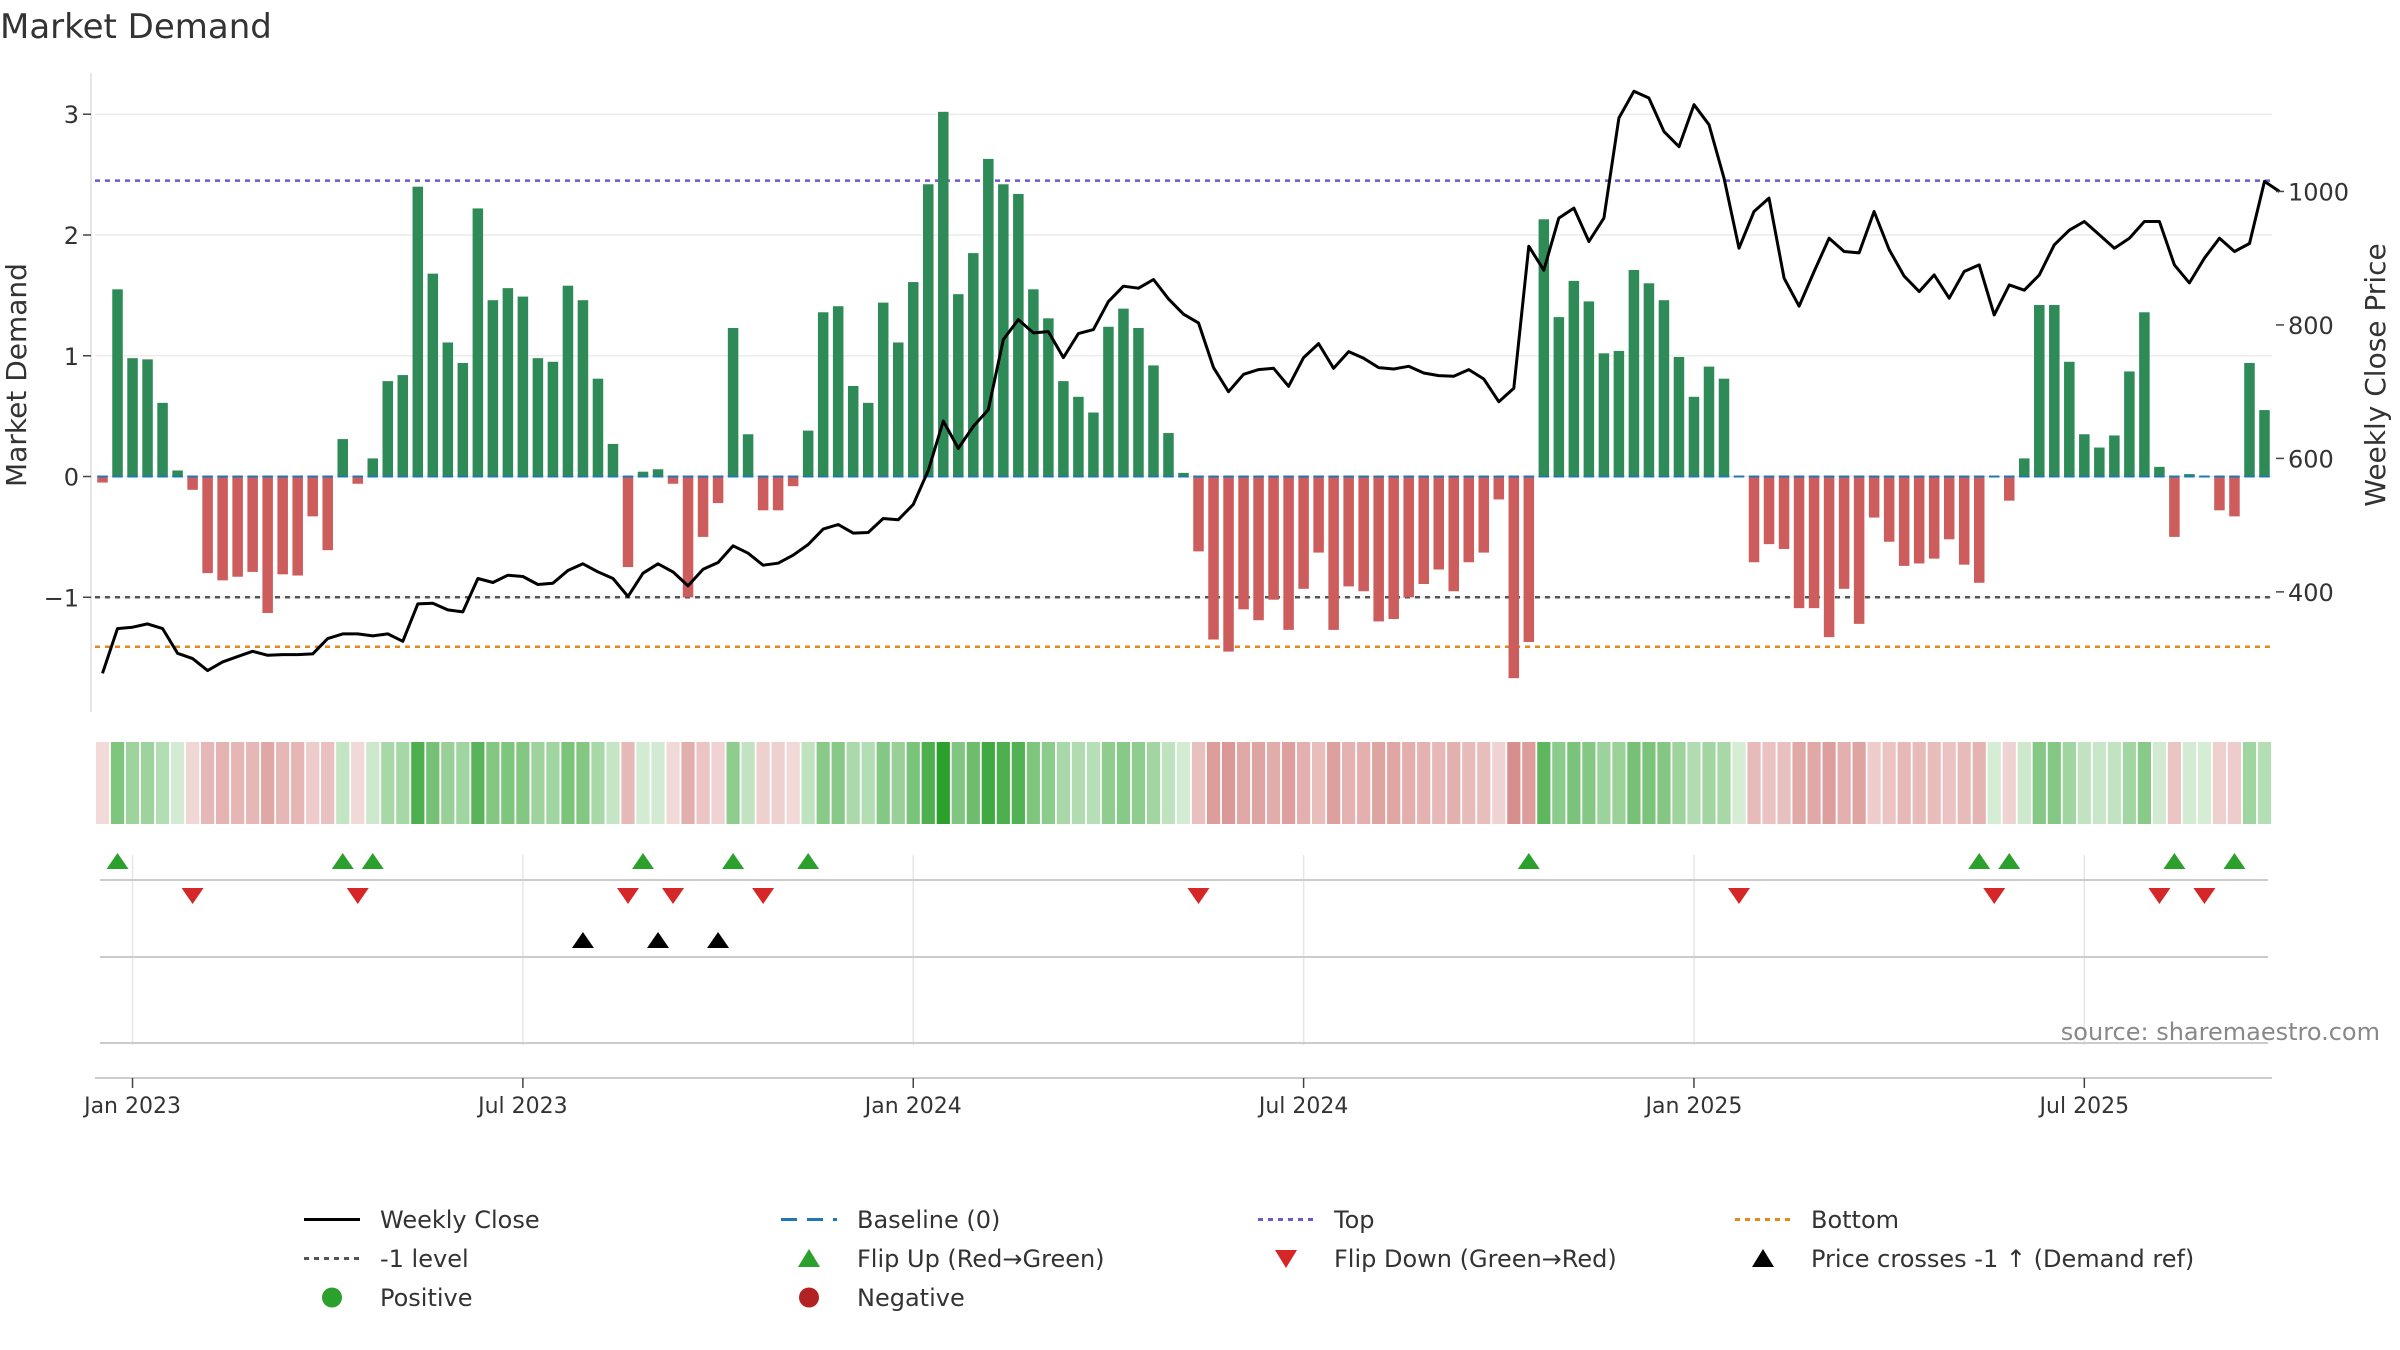 Image resolution: width=2400 pixels, height=1350 pixels. What do you see at coordinates (538, 1297) in the screenshot?
I see `legend-positive: Positive` at bounding box center [538, 1297].